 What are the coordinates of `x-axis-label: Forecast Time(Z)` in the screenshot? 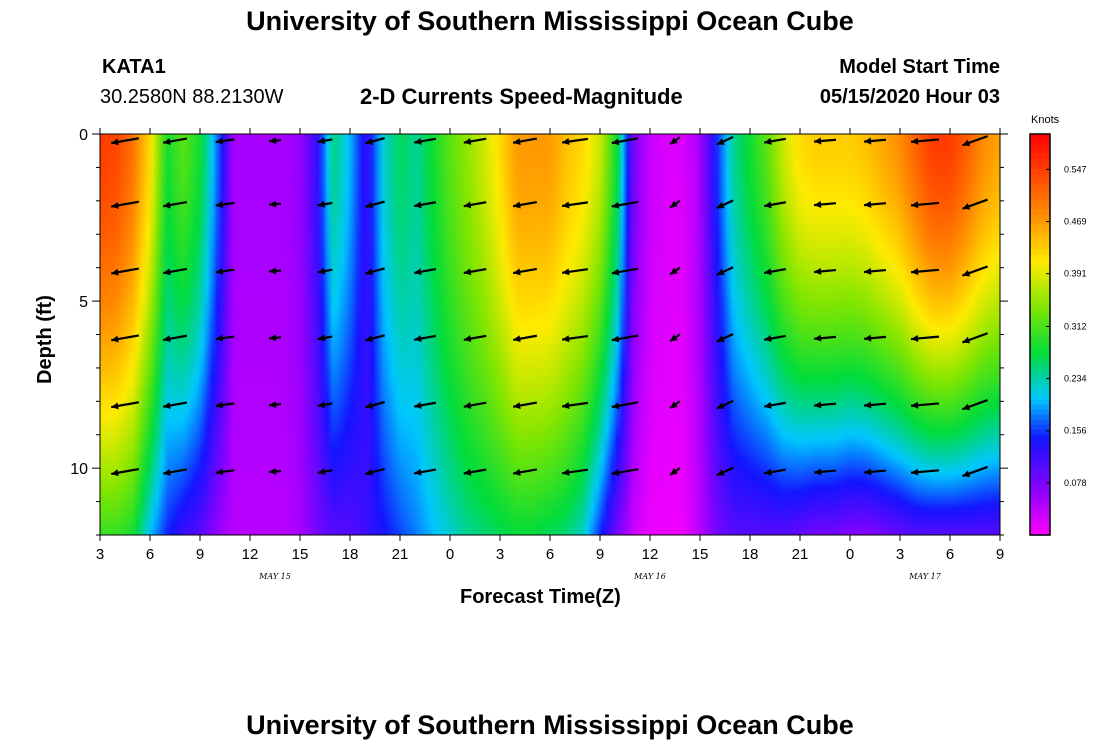 It's located at (540, 597).